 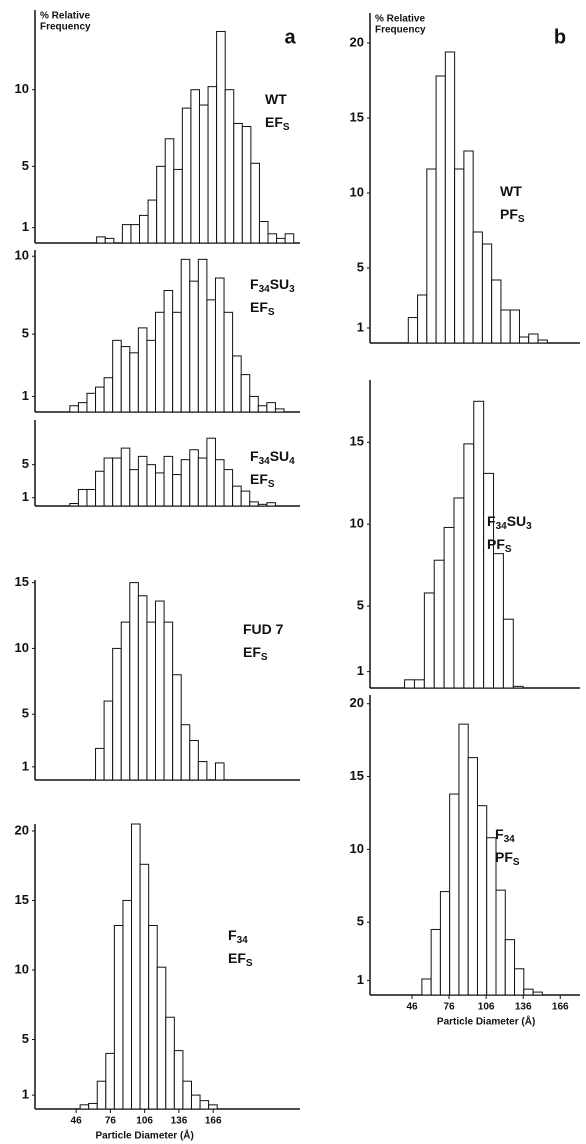 What do you see at coordinates (509, 214) in the screenshot?
I see `label-part: PF` at bounding box center [509, 214].